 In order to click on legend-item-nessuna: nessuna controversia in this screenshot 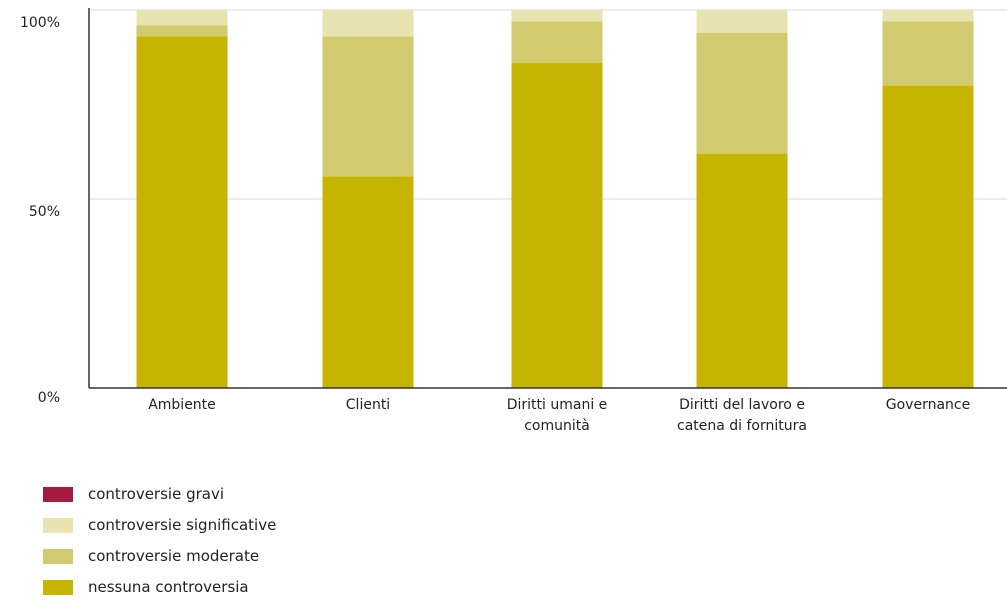, I will do `click(159, 587)`.